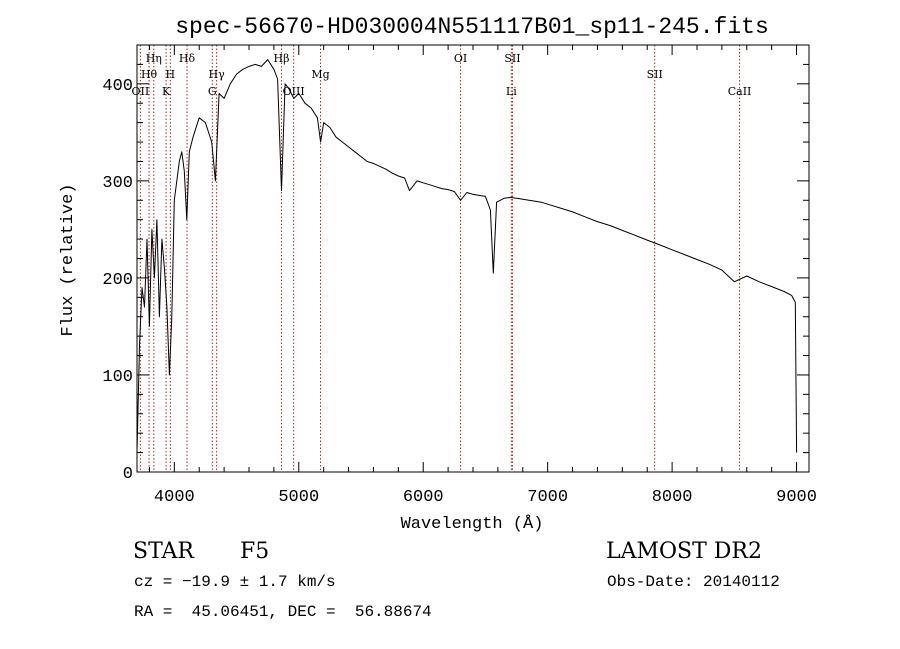 The image size is (900, 649). I want to click on x-tick-label: 4000, so click(174, 497).